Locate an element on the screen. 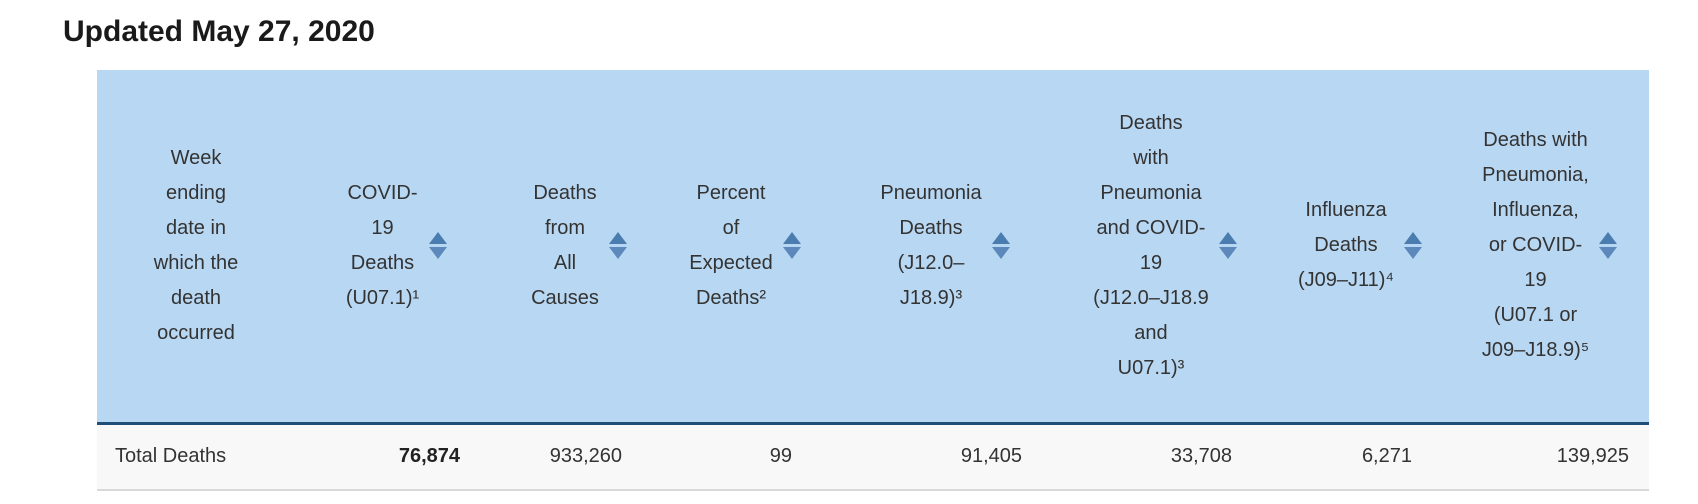  influenza-deaths-value: 6,271 is located at coordinates (1360, 457).